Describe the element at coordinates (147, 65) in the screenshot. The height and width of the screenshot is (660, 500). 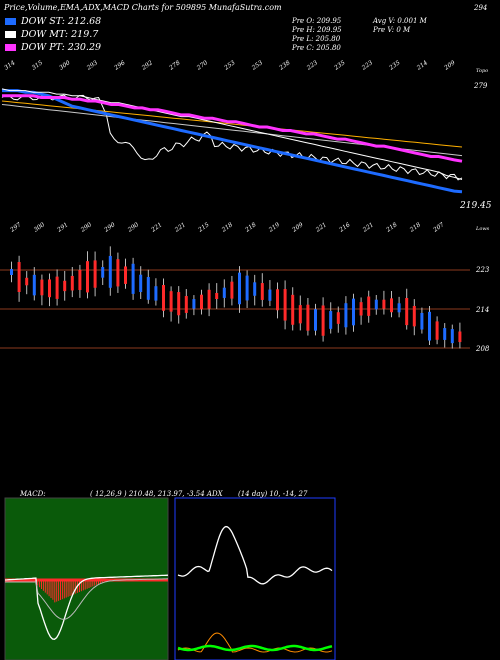
I see `upper-top-number: 292` at that location.